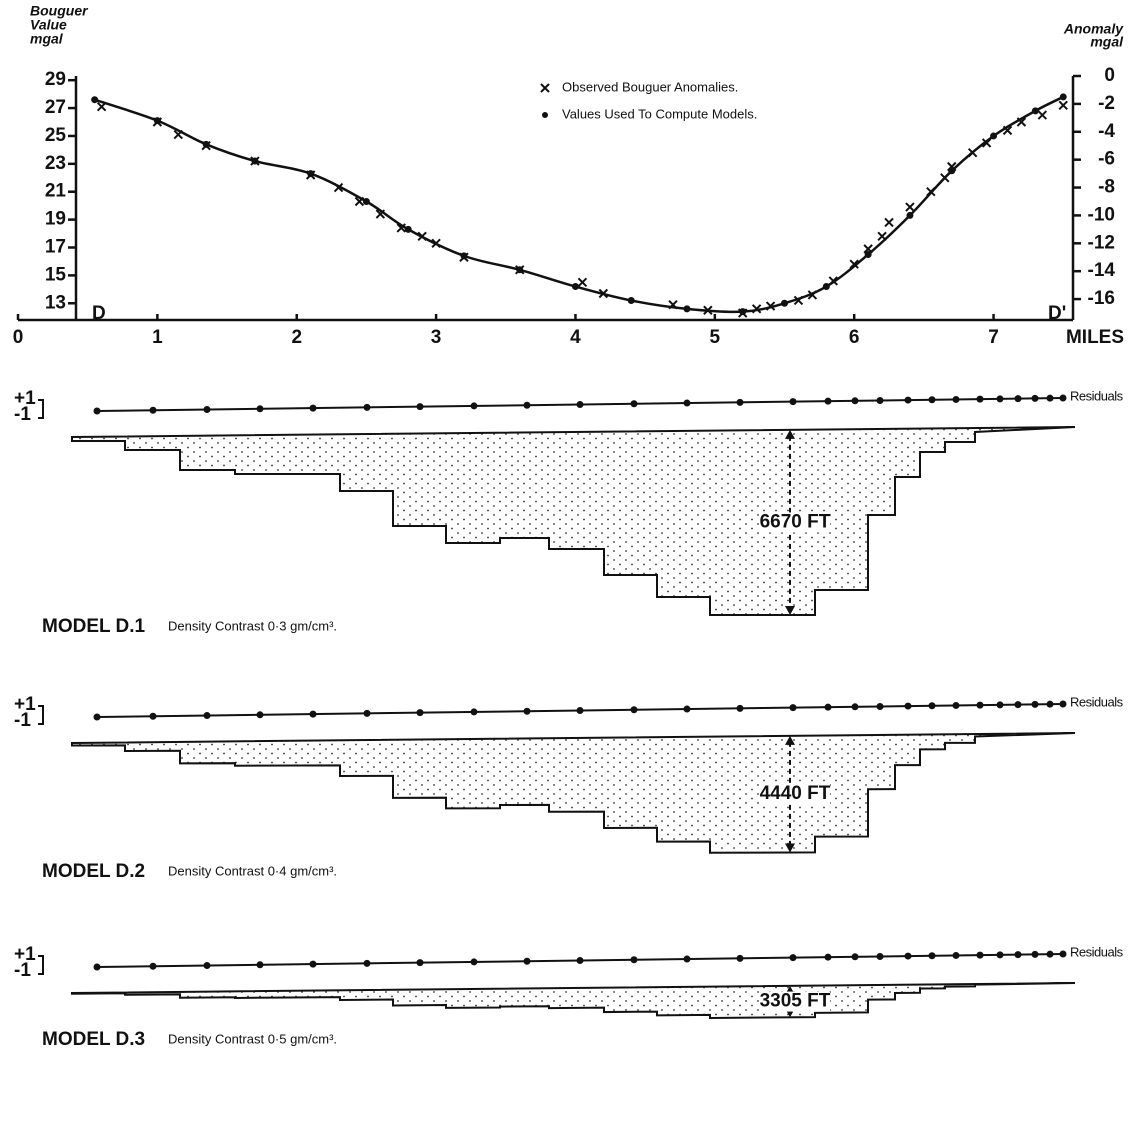  I want to click on profile-end: D', so click(1057, 313).